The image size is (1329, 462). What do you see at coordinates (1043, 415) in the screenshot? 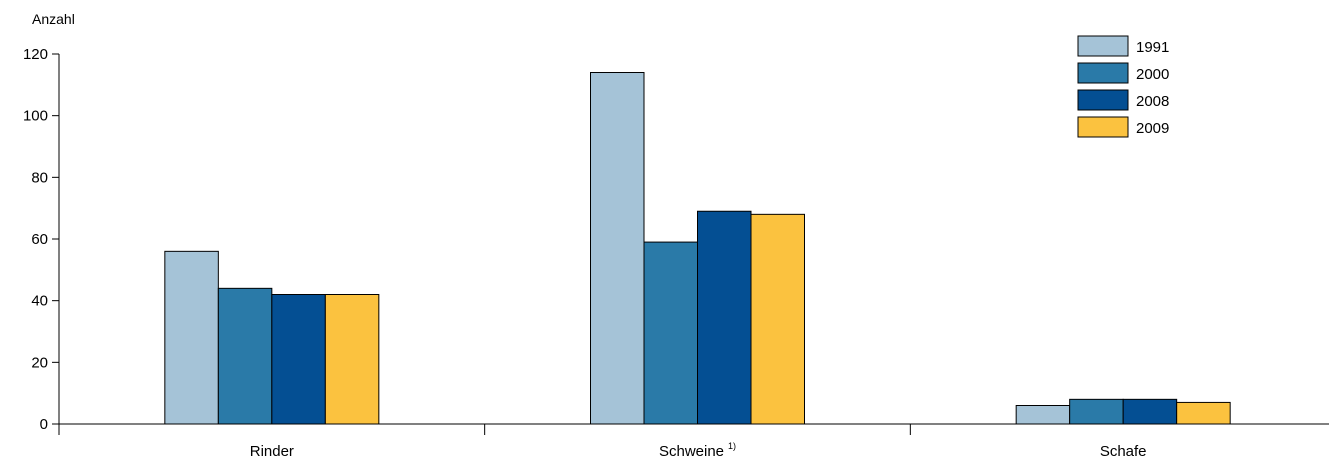
I see `bar-1991-schafe` at bounding box center [1043, 415].